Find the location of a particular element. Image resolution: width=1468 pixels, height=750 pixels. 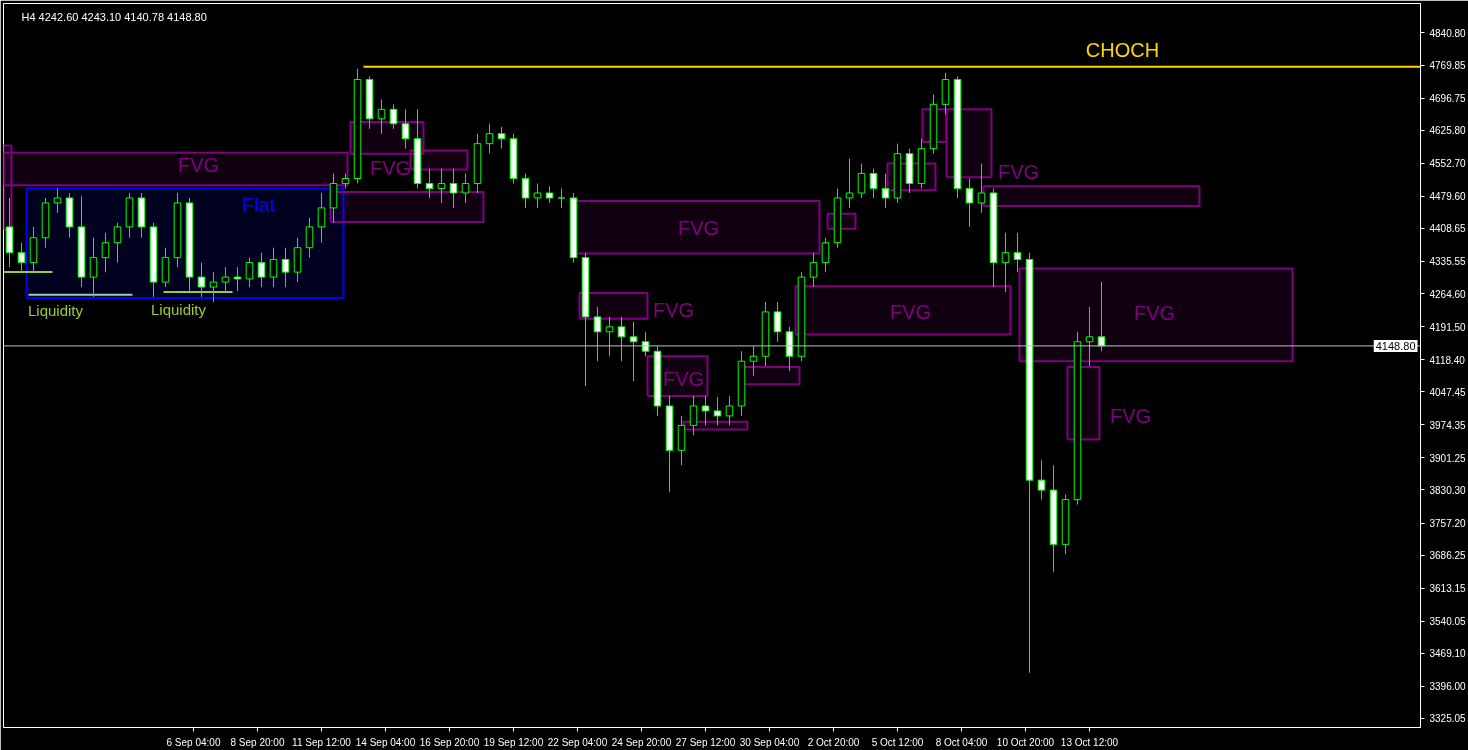

y-tick-label: 3325.05 is located at coordinates (1448, 719).